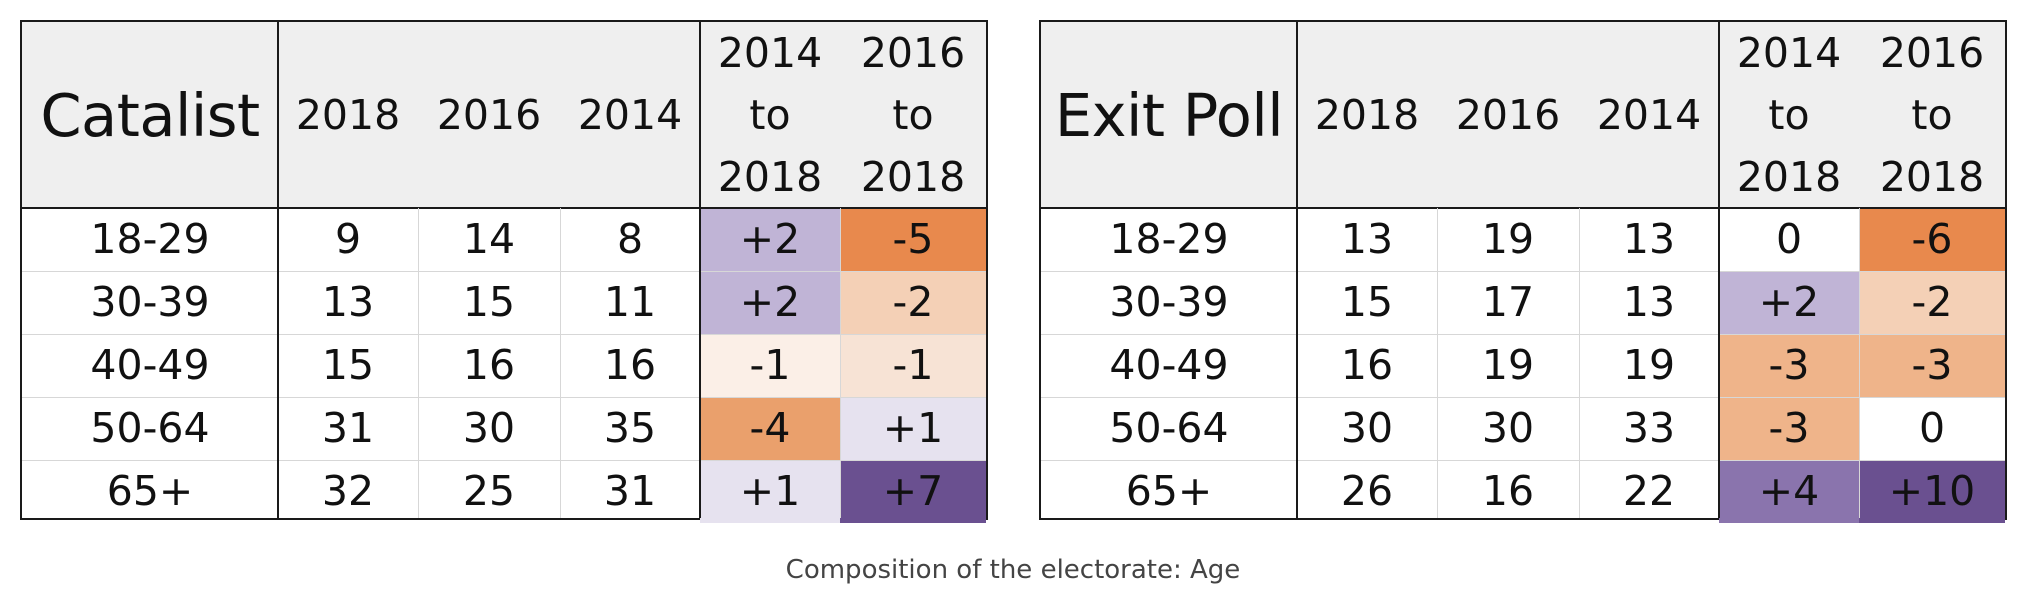  I want to click on figure-caption: Composition of the electorate: Age, so click(1013, 570).